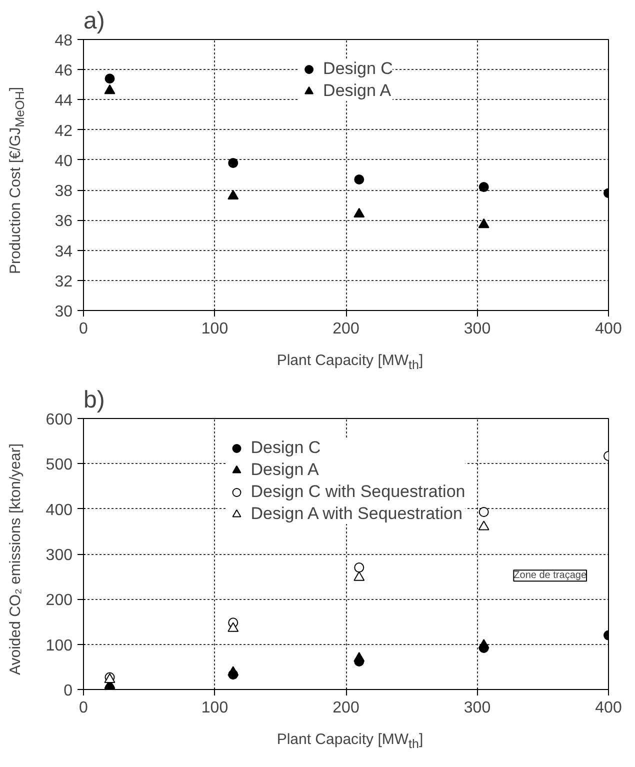 The image size is (635, 767). Describe the element at coordinates (63, 41) in the screenshot. I see `y-tick-label: 48` at that location.